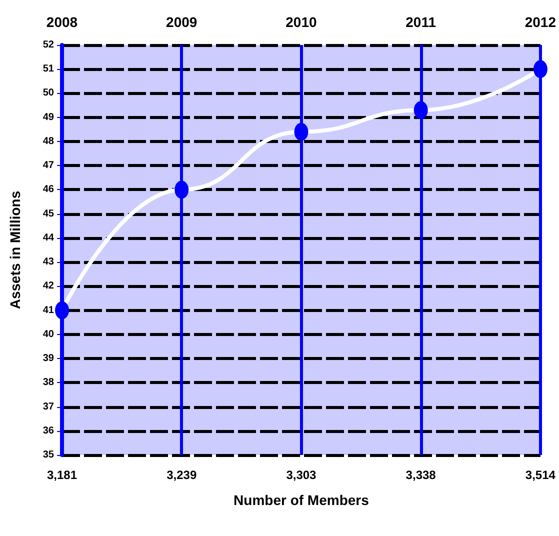  I want to click on y-tick-label: 42, so click(48, 286).